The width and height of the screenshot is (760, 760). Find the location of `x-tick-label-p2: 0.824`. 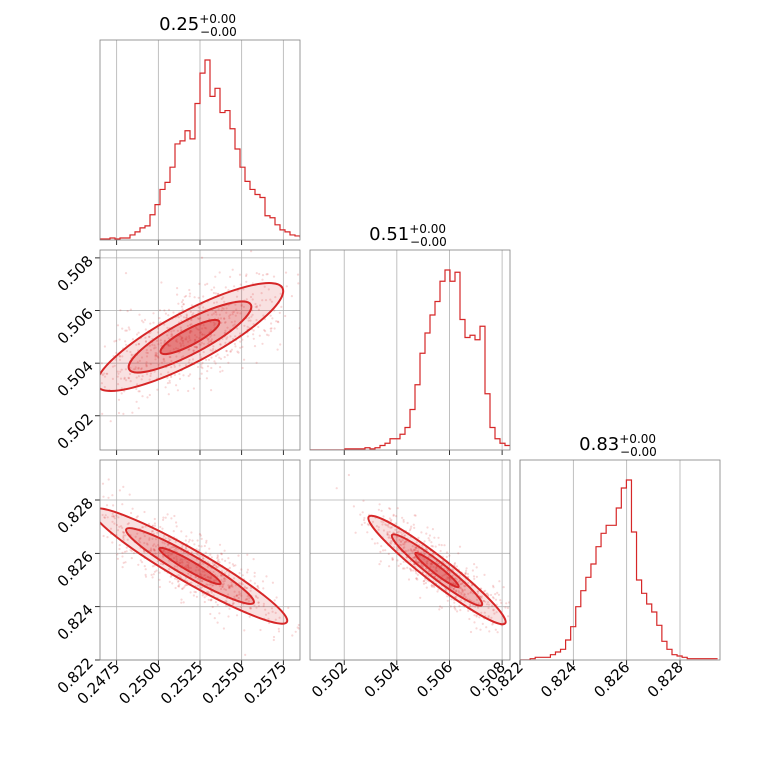

x-tick-label-p2: 0.824 is located at coordinates (558, 679).